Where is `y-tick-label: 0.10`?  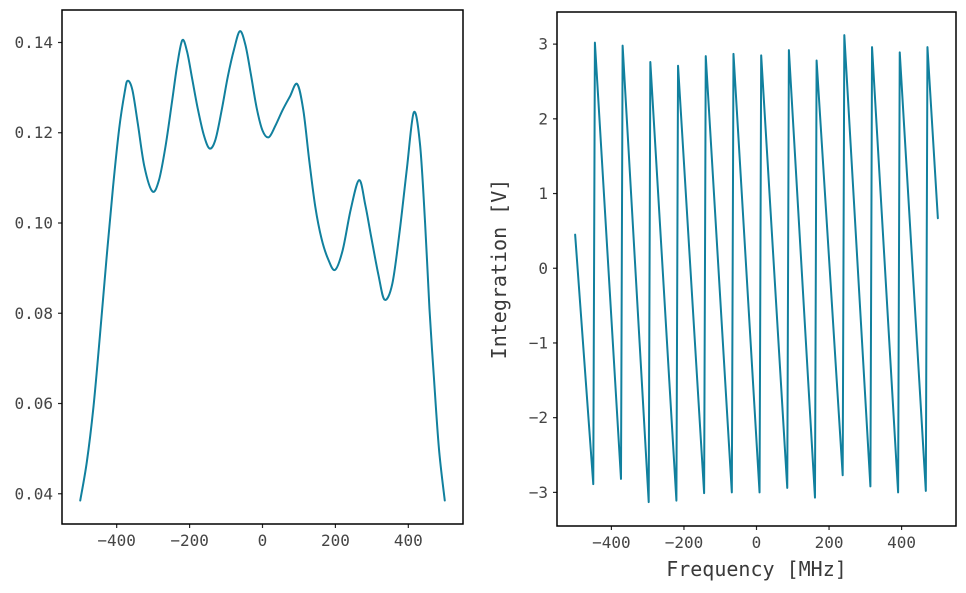 y-tick-label: 0.10 is located at coordinates (33, 223).